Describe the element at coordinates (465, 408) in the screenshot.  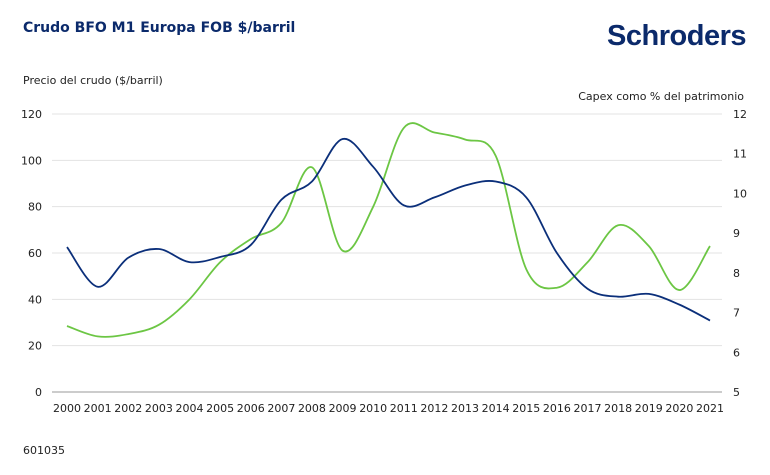
I see `x-tick-label: 2013` at that location.